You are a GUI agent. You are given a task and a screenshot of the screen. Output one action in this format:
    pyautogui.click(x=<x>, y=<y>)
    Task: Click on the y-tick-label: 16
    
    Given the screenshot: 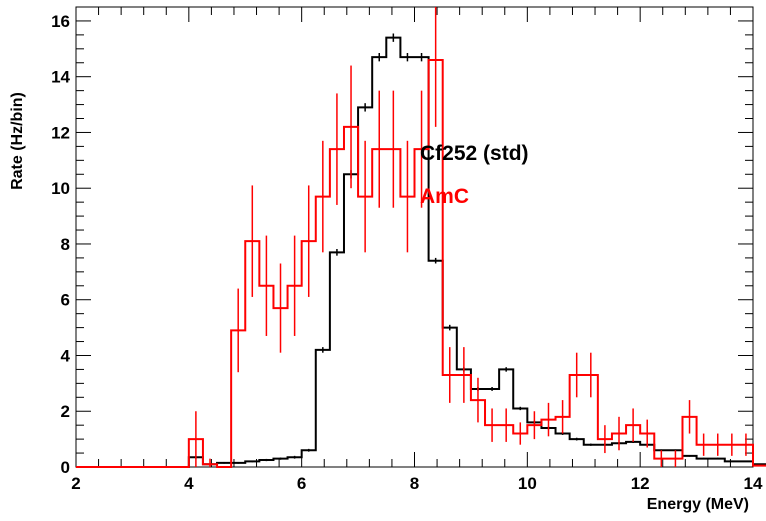 What is the action you would take?
    pyautogui.click(x=60, y=21)
    